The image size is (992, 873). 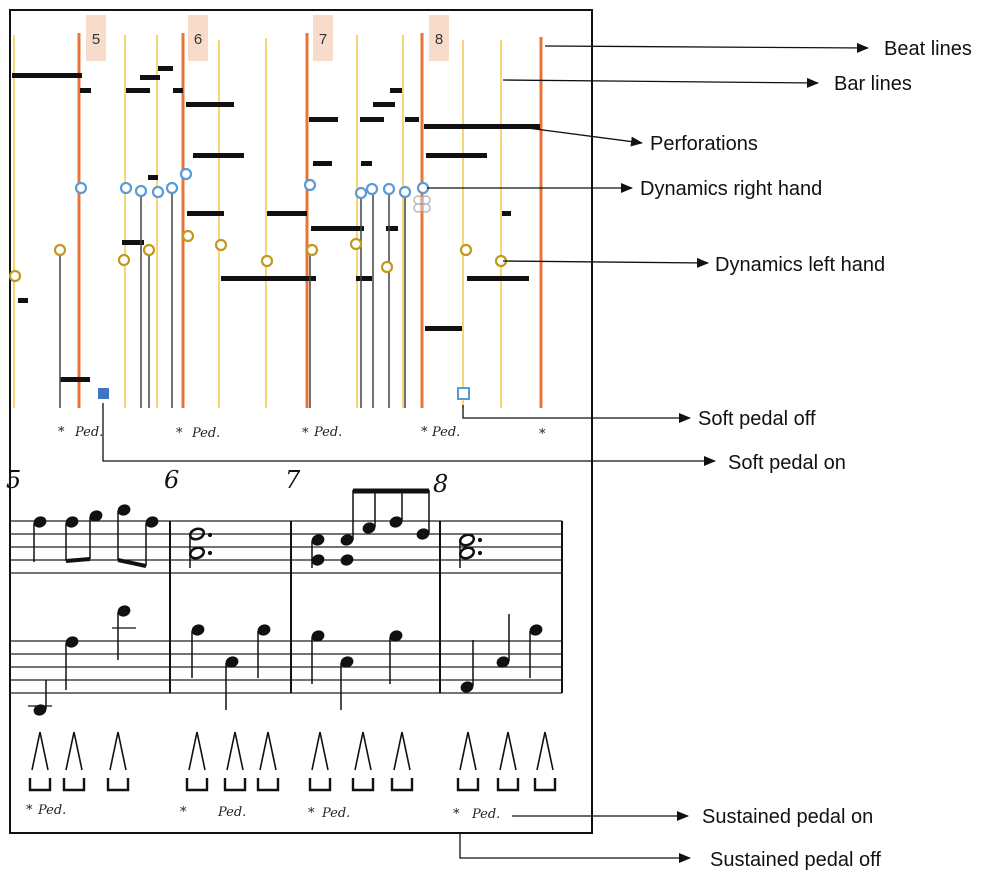 What do you see at coordinates (660, 82) in the screenshot?
I see `bar-lines-arrow` at bounding box center [660, 82].